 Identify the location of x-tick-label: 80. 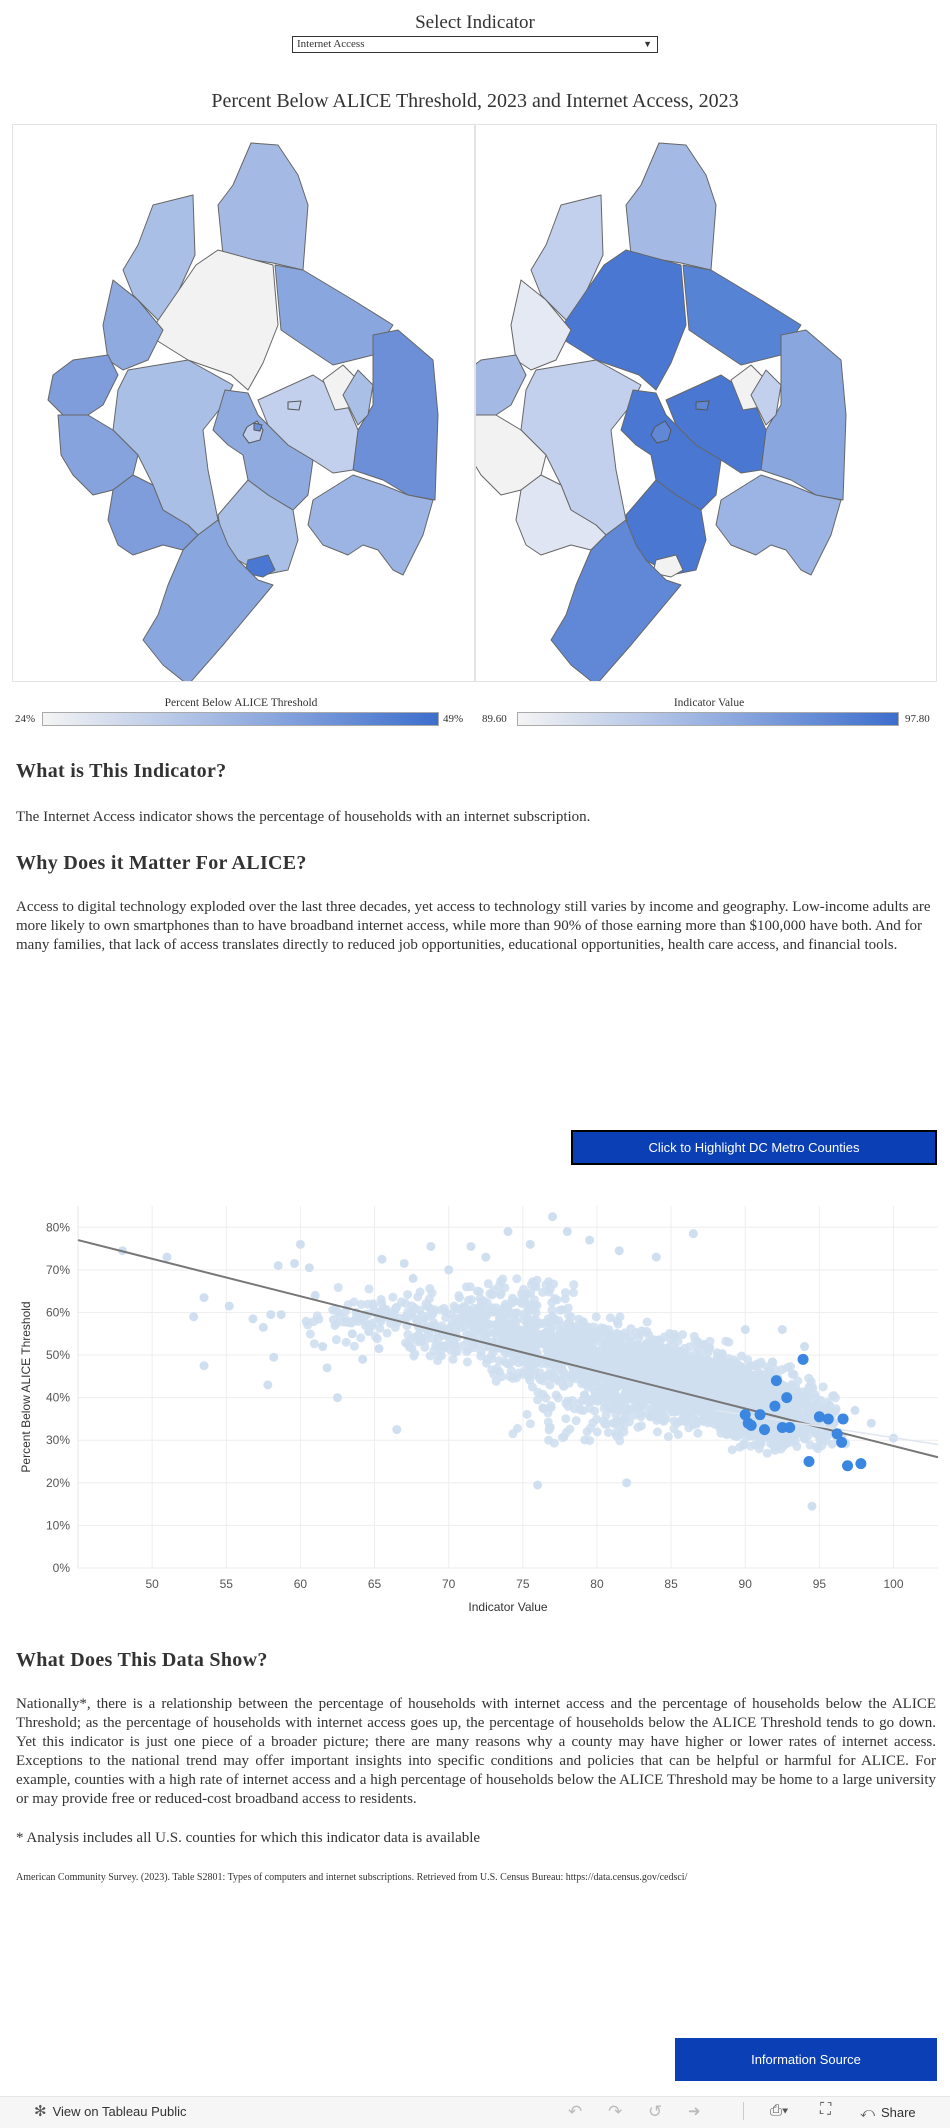
(597, 1584).